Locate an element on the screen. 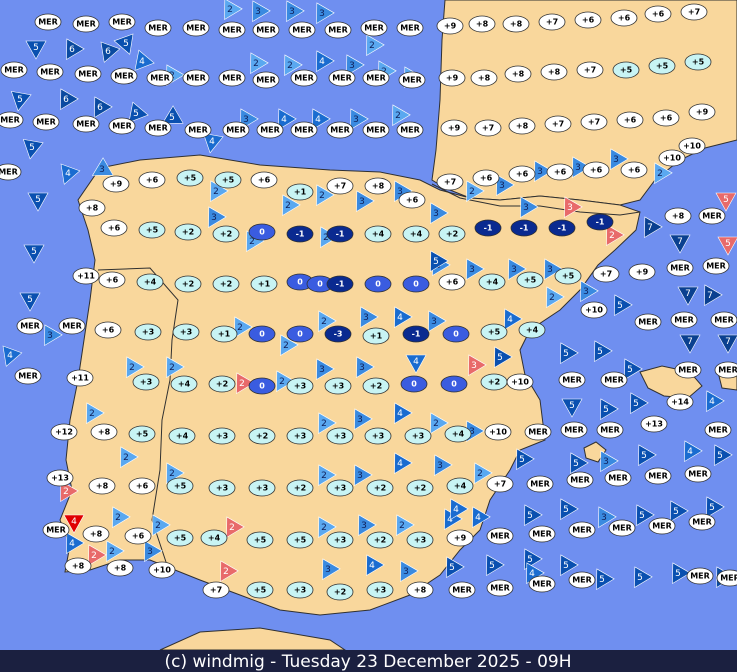 The height and width of the screenshot is (672, 737). wind-speed: 5 is located at coordinates (600, 352).